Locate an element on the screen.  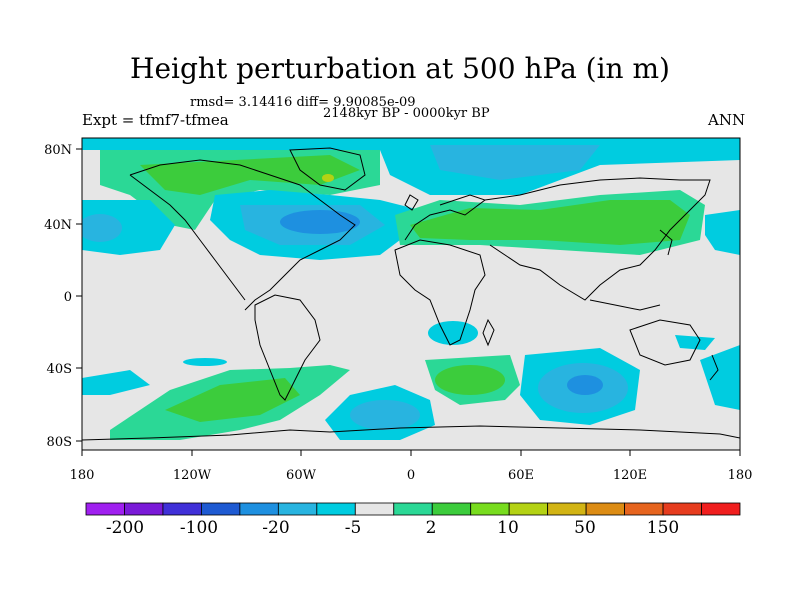
negative-core-north-pacific is located at coordinates (102, 228).